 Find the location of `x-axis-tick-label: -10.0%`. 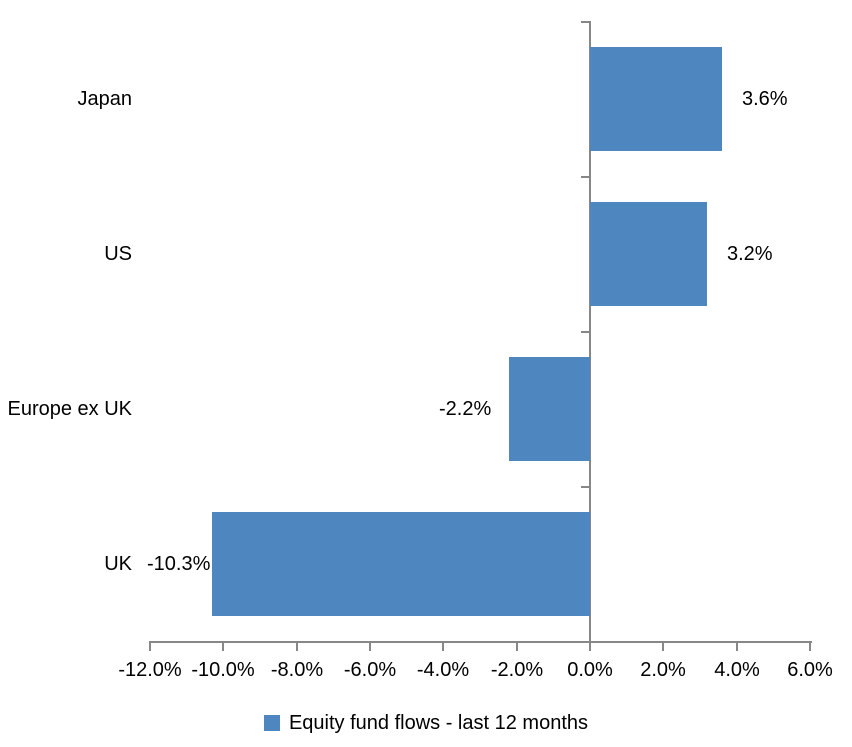

x-axis-tick-label: -10.0% is located at coordinates (223, 670).